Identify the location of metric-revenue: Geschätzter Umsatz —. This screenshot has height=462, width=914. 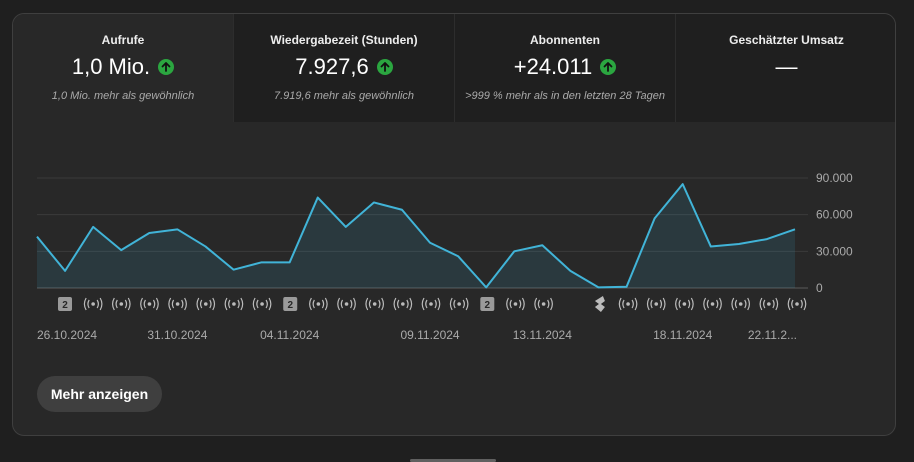
(785, 68).